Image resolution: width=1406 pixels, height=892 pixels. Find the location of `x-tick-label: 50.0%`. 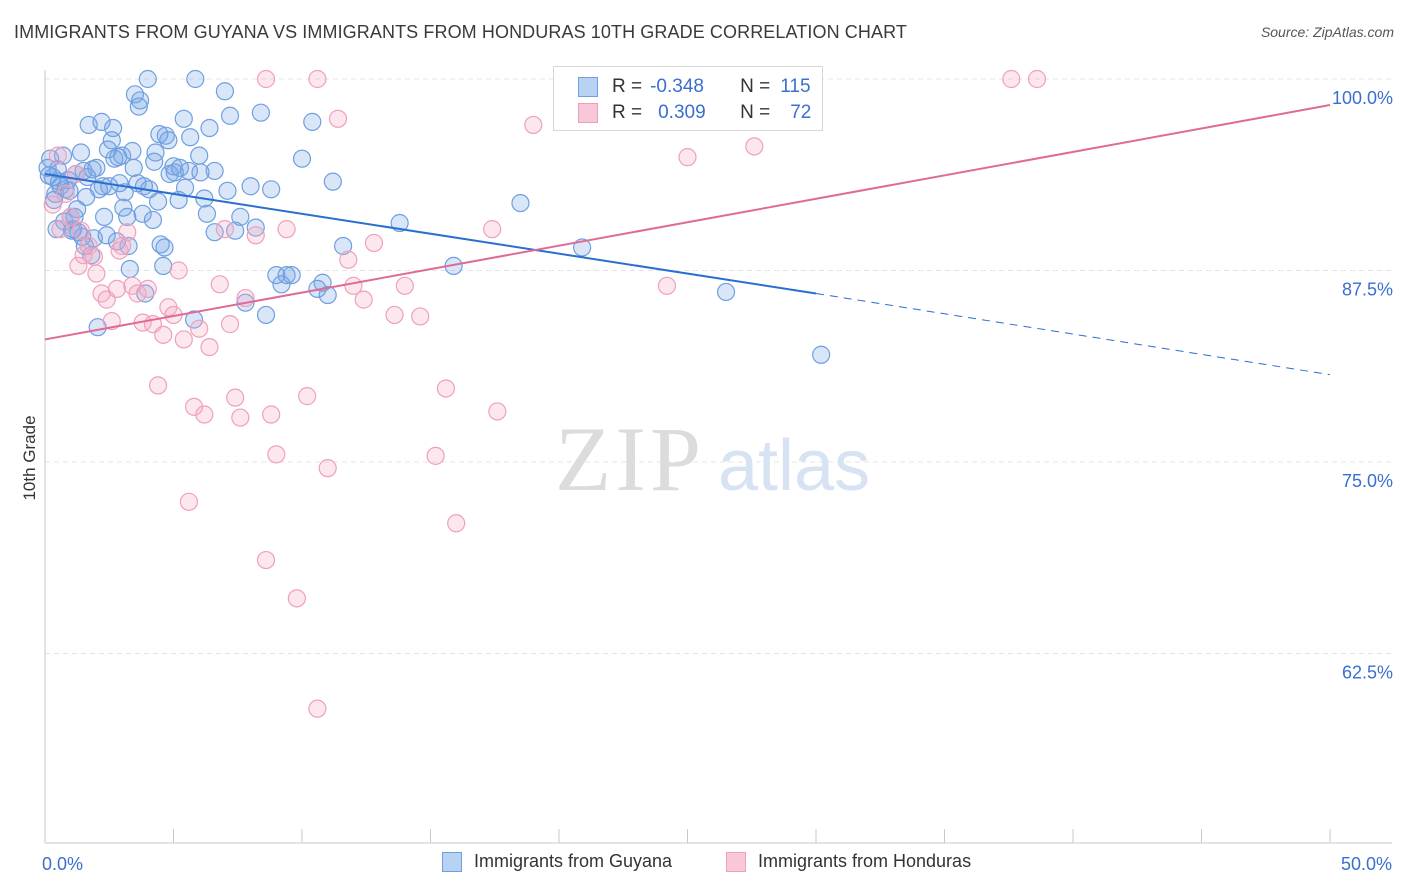

x-tick-label: 50.0% is located at coordinates (1366, 864).